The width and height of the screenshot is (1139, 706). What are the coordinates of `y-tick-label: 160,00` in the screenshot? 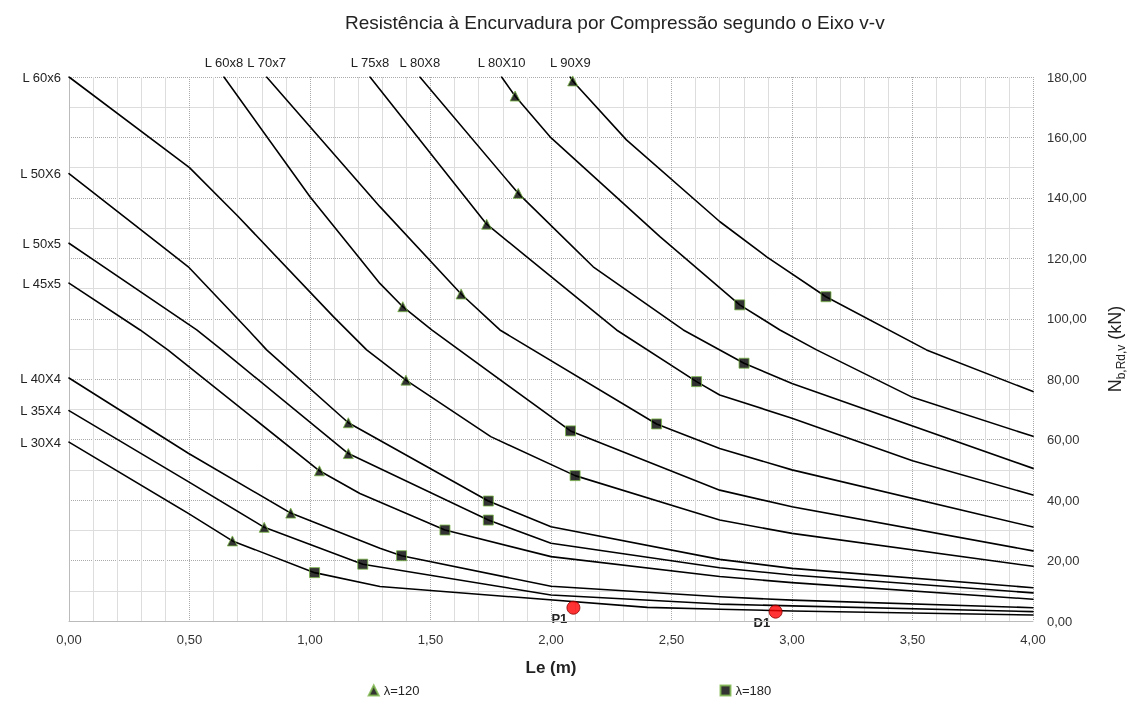 It's located at (1067, 137).